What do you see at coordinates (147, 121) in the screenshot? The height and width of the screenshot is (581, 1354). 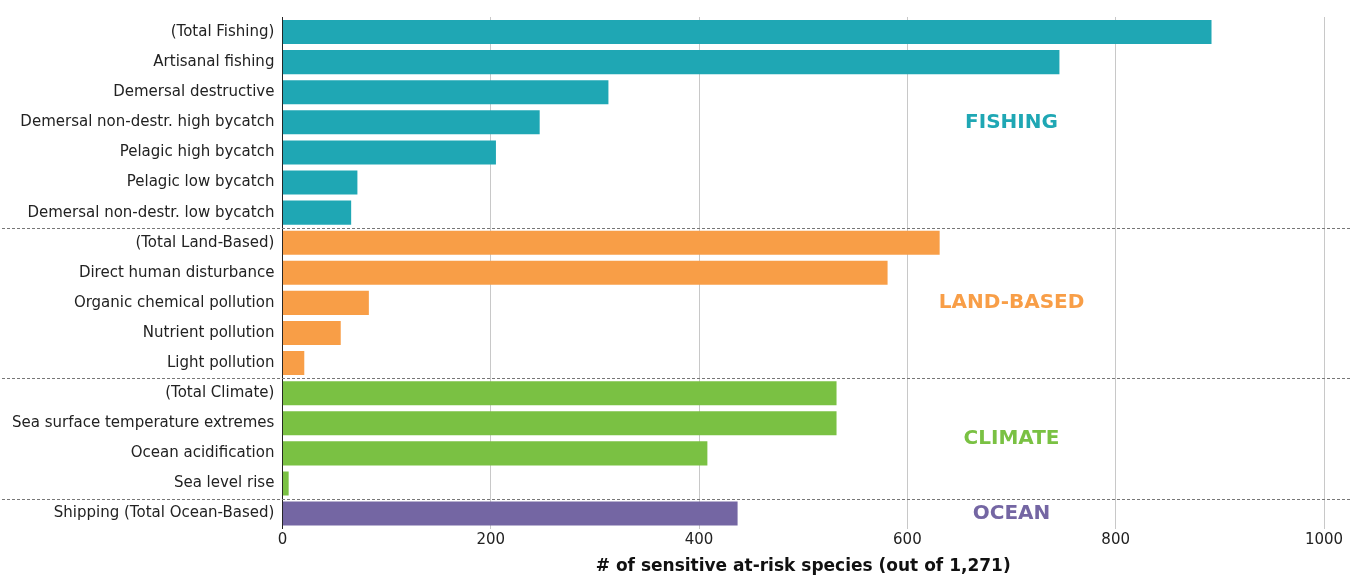 I see `y-tick-label: Demersal non-destr. high bycatch` at bounding box center [147, 121].